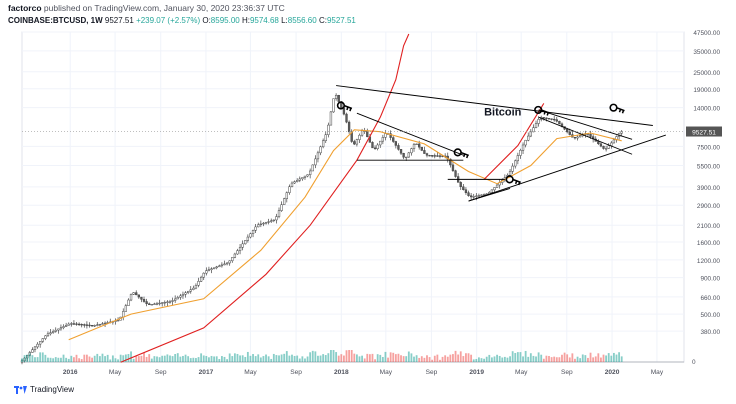 Image resolution: width=736 pixels, height=404 pixels. What do you see at coordinates (567, 168) in the screenshot?
I see `trendline` at bounding box center [567, 168].